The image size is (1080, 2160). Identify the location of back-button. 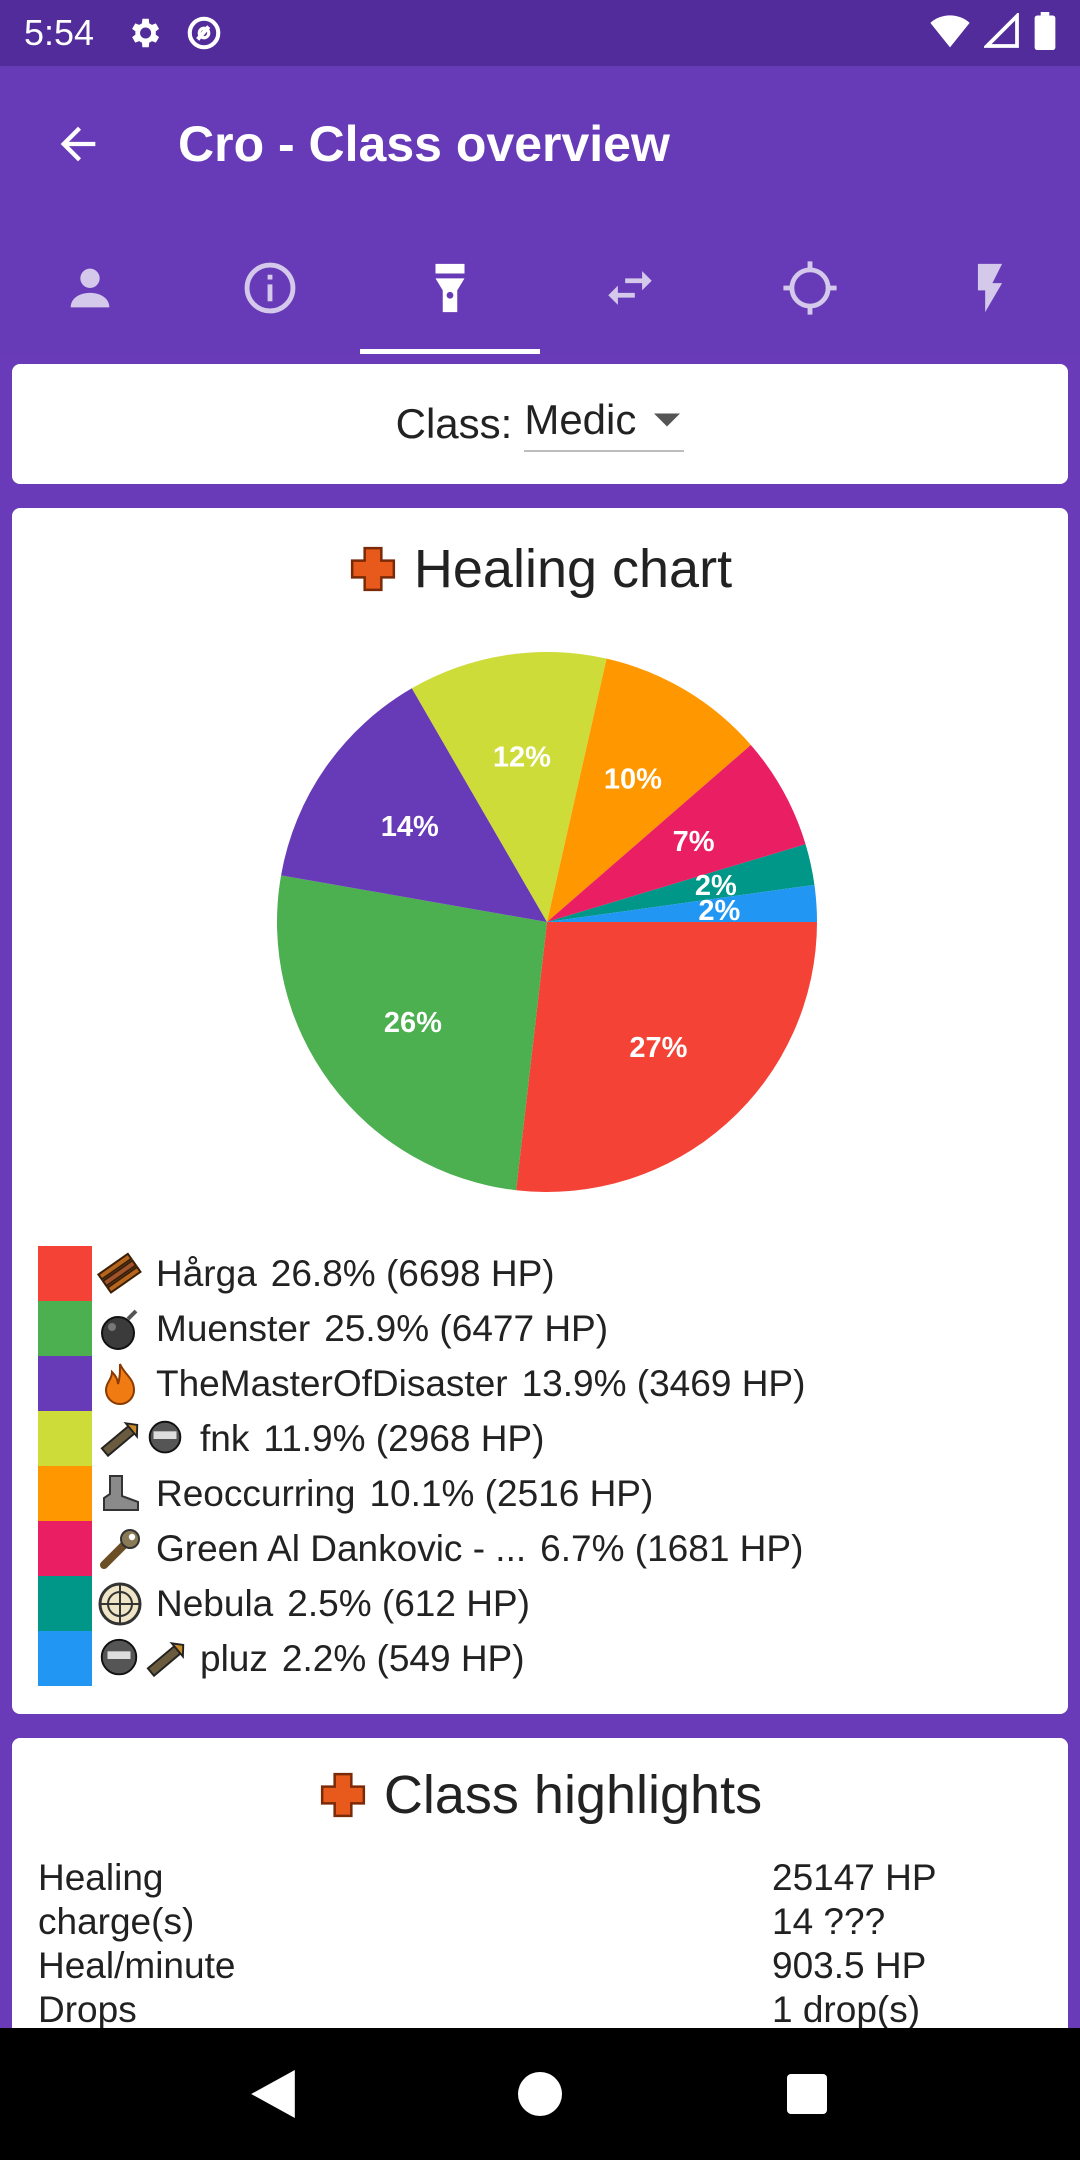
(78, 144).